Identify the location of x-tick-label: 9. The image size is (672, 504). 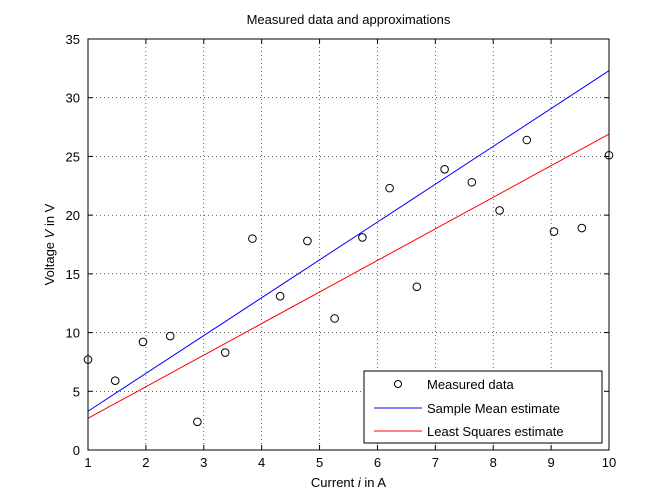
(550, 462).